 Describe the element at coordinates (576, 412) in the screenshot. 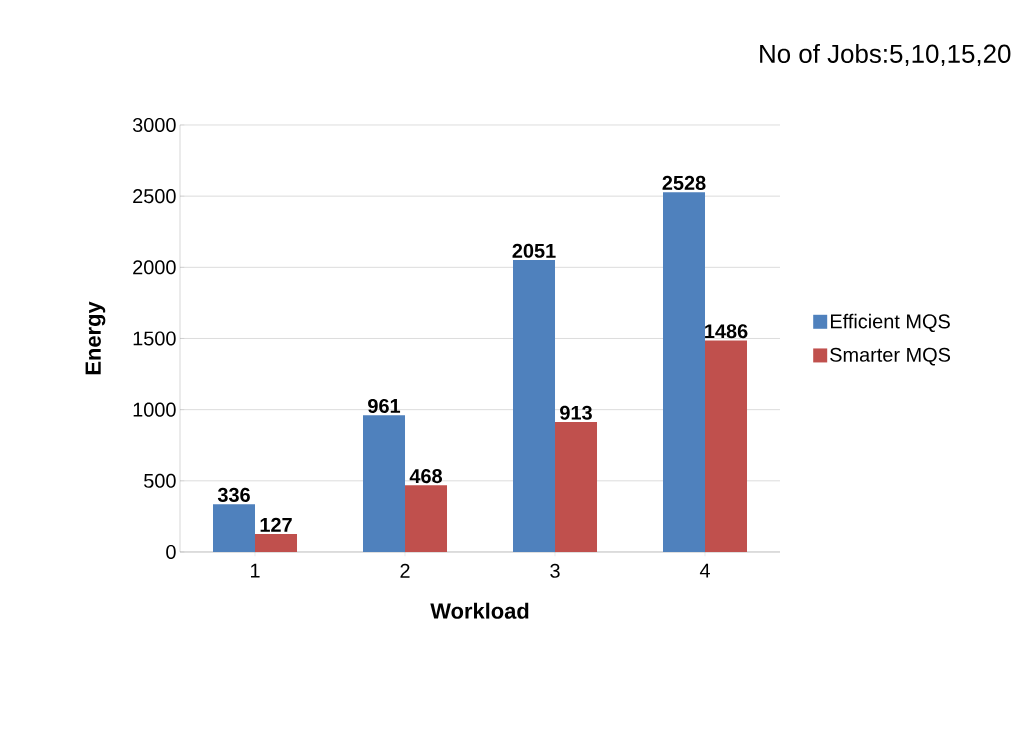

I see `data-label: 913` at that location.